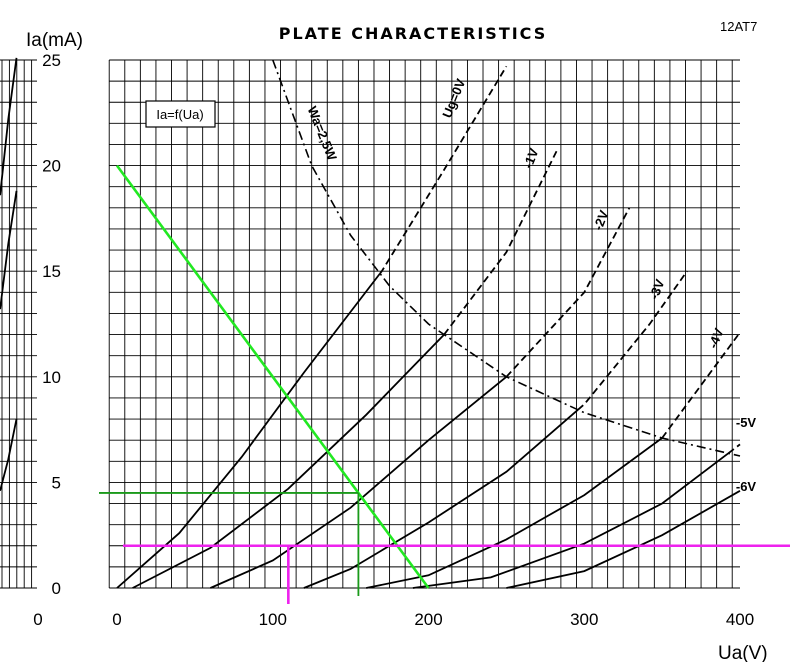  Describe the element at coordinates (746, 422) in the screenshot. I see `curve-label: -5V` at that location.